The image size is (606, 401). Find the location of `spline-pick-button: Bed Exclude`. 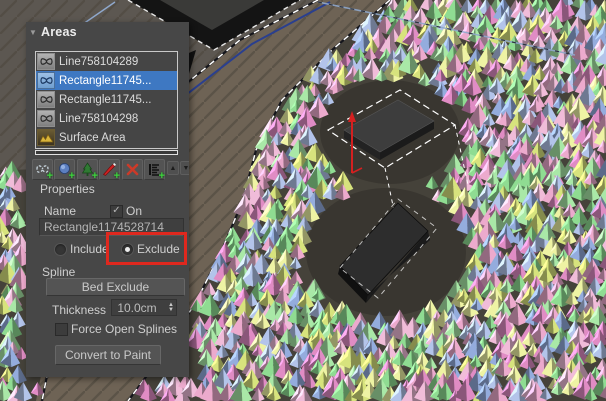

spline-pick-button: Bed Exclude is located at coordinates (115, 287).